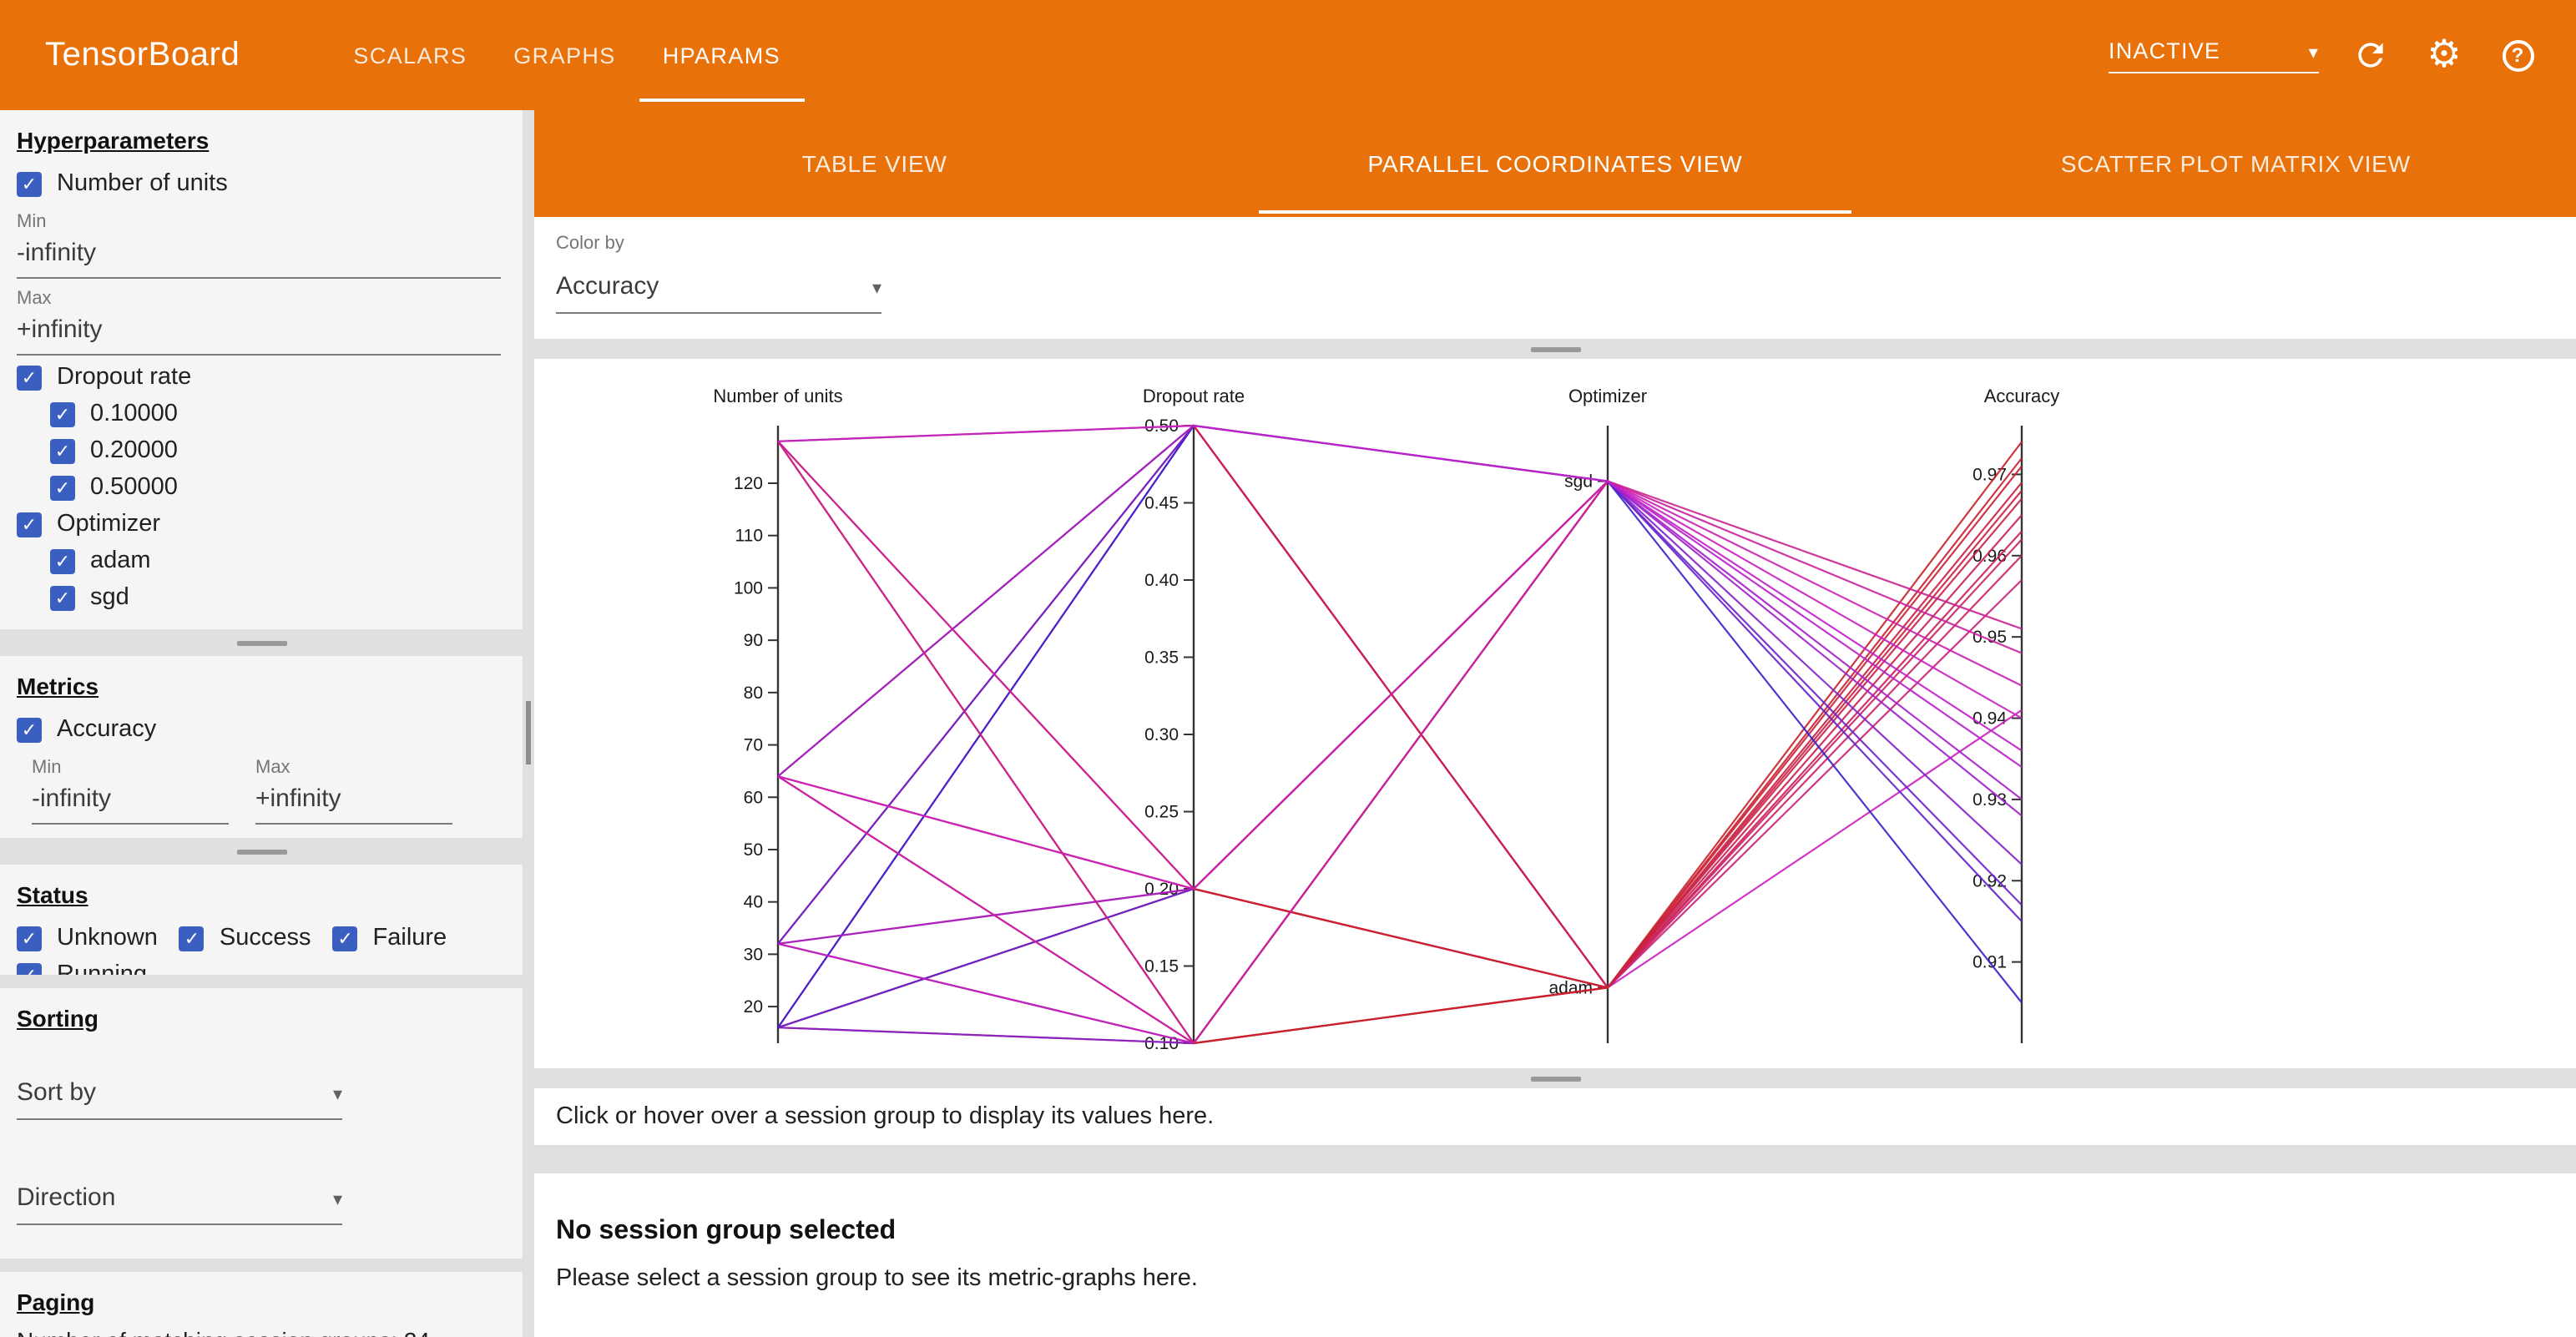  Describe the element at coordinates (142, 54) in the screenshot. I see `app-title: TensorBoard` at that location.